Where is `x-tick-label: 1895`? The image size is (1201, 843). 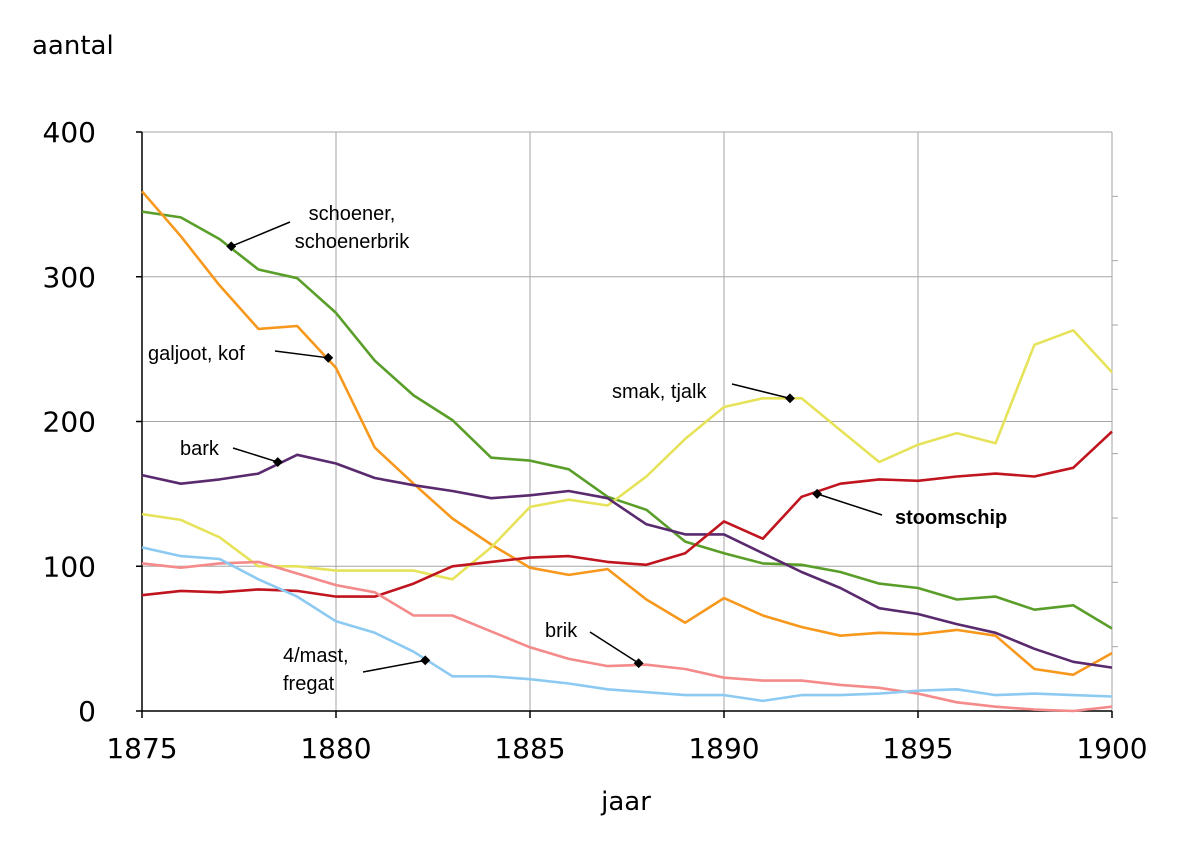 x-tick-label: 1895 is located at coordinates (917, 748).